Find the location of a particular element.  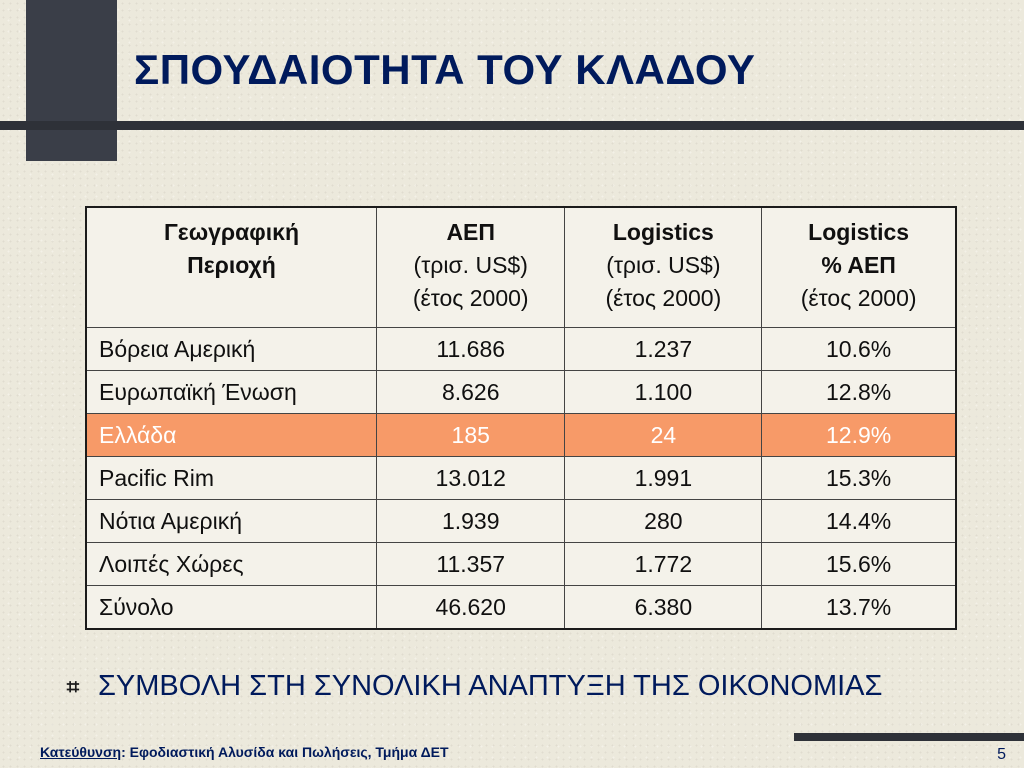

cell-logistics: 1.991 is located at coordinates (663, 478).